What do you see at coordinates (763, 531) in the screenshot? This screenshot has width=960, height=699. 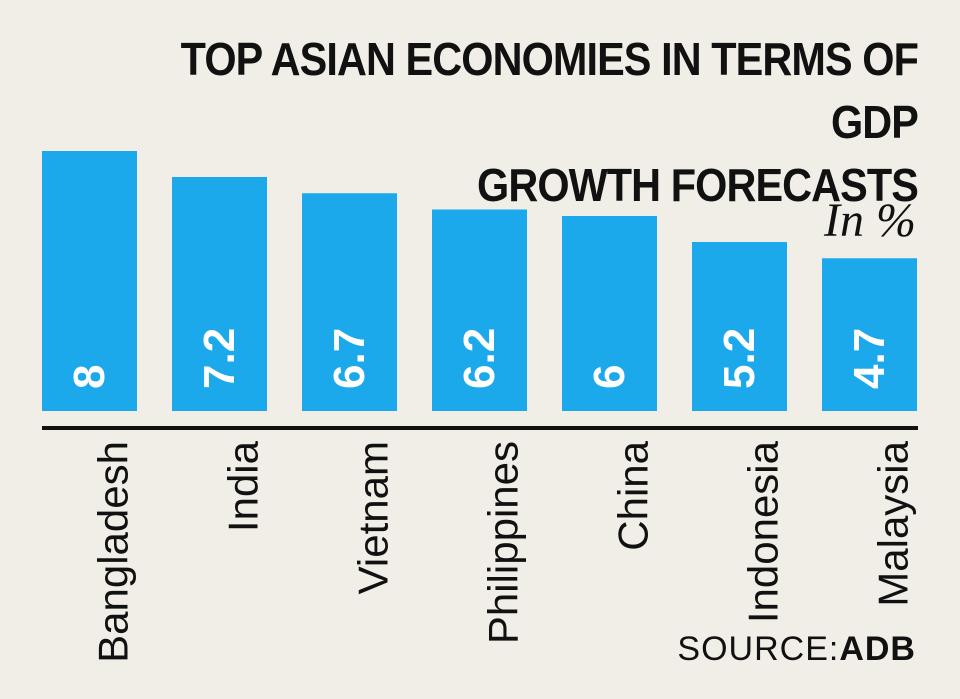 I see `category-label: Indonesia` at bounding box center [763, 531].